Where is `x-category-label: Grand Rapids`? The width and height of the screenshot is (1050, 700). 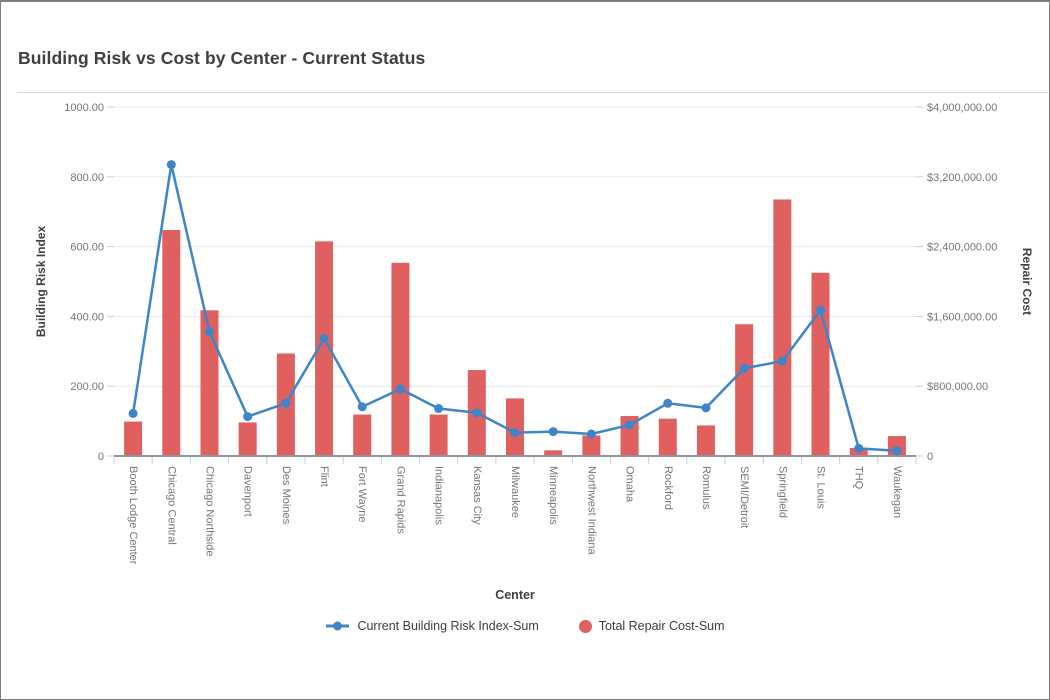
x-category-label: Grand Rapids is located at coordinates (400, 500).